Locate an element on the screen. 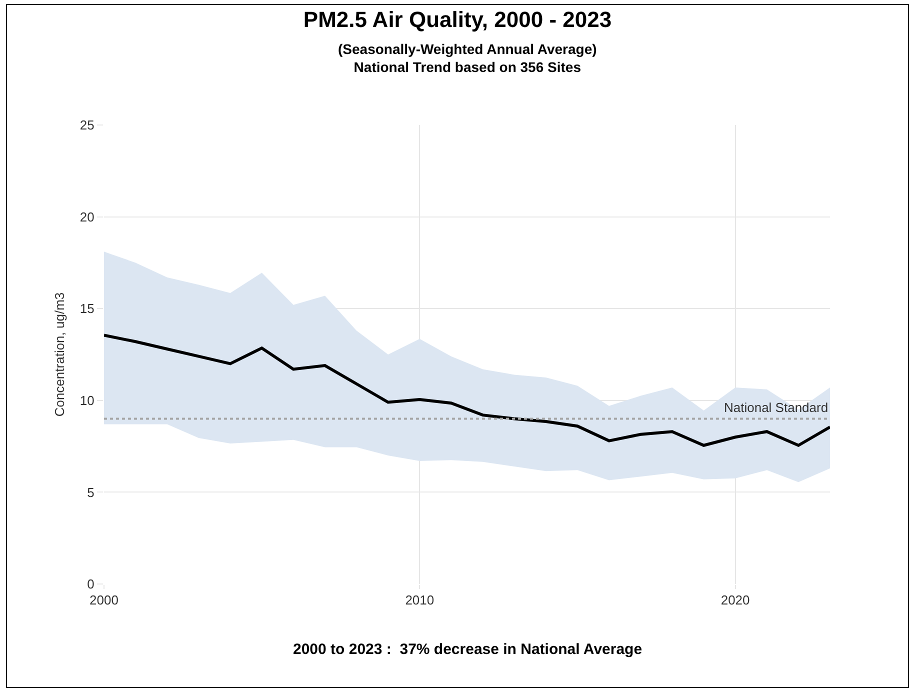 The height and width of the screenshot is (694, 917). x-tick-label: 2000 is located at coordinates (104, 600).